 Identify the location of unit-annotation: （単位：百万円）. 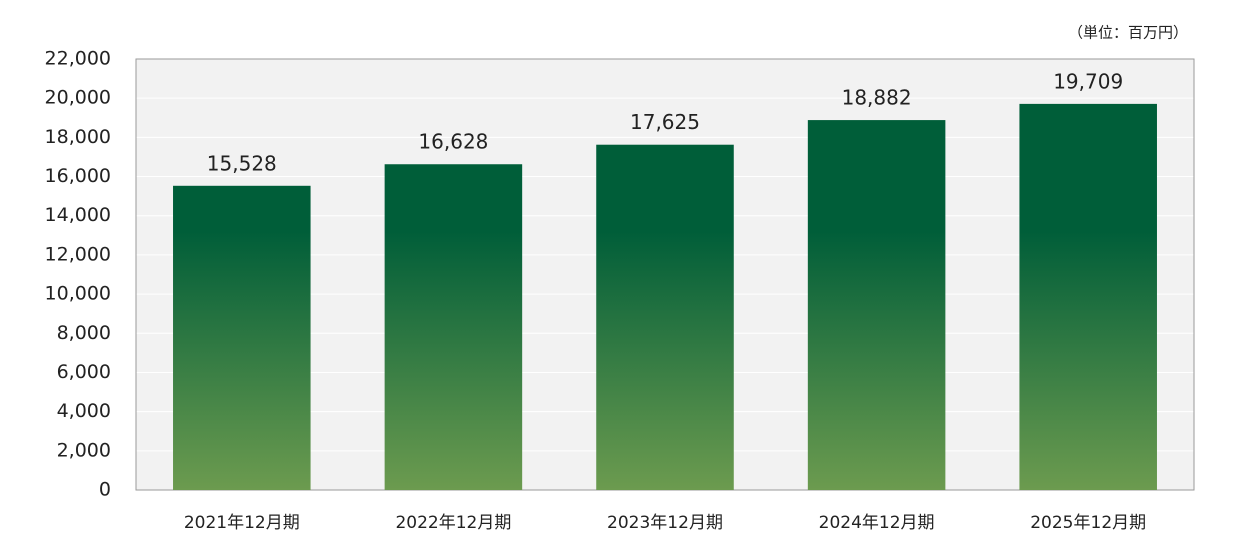
(1128, 33).